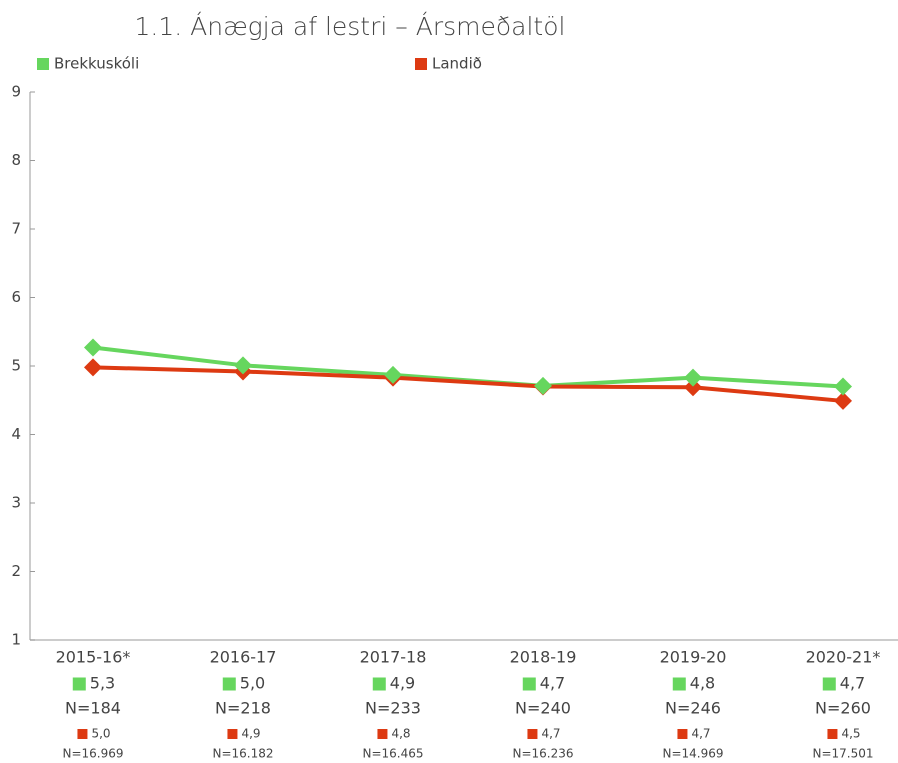  What do you see at coordinates (543, 657) in the screenshot?
I see `x-tick-label: 2018-19` at bounding box center [543, 657].